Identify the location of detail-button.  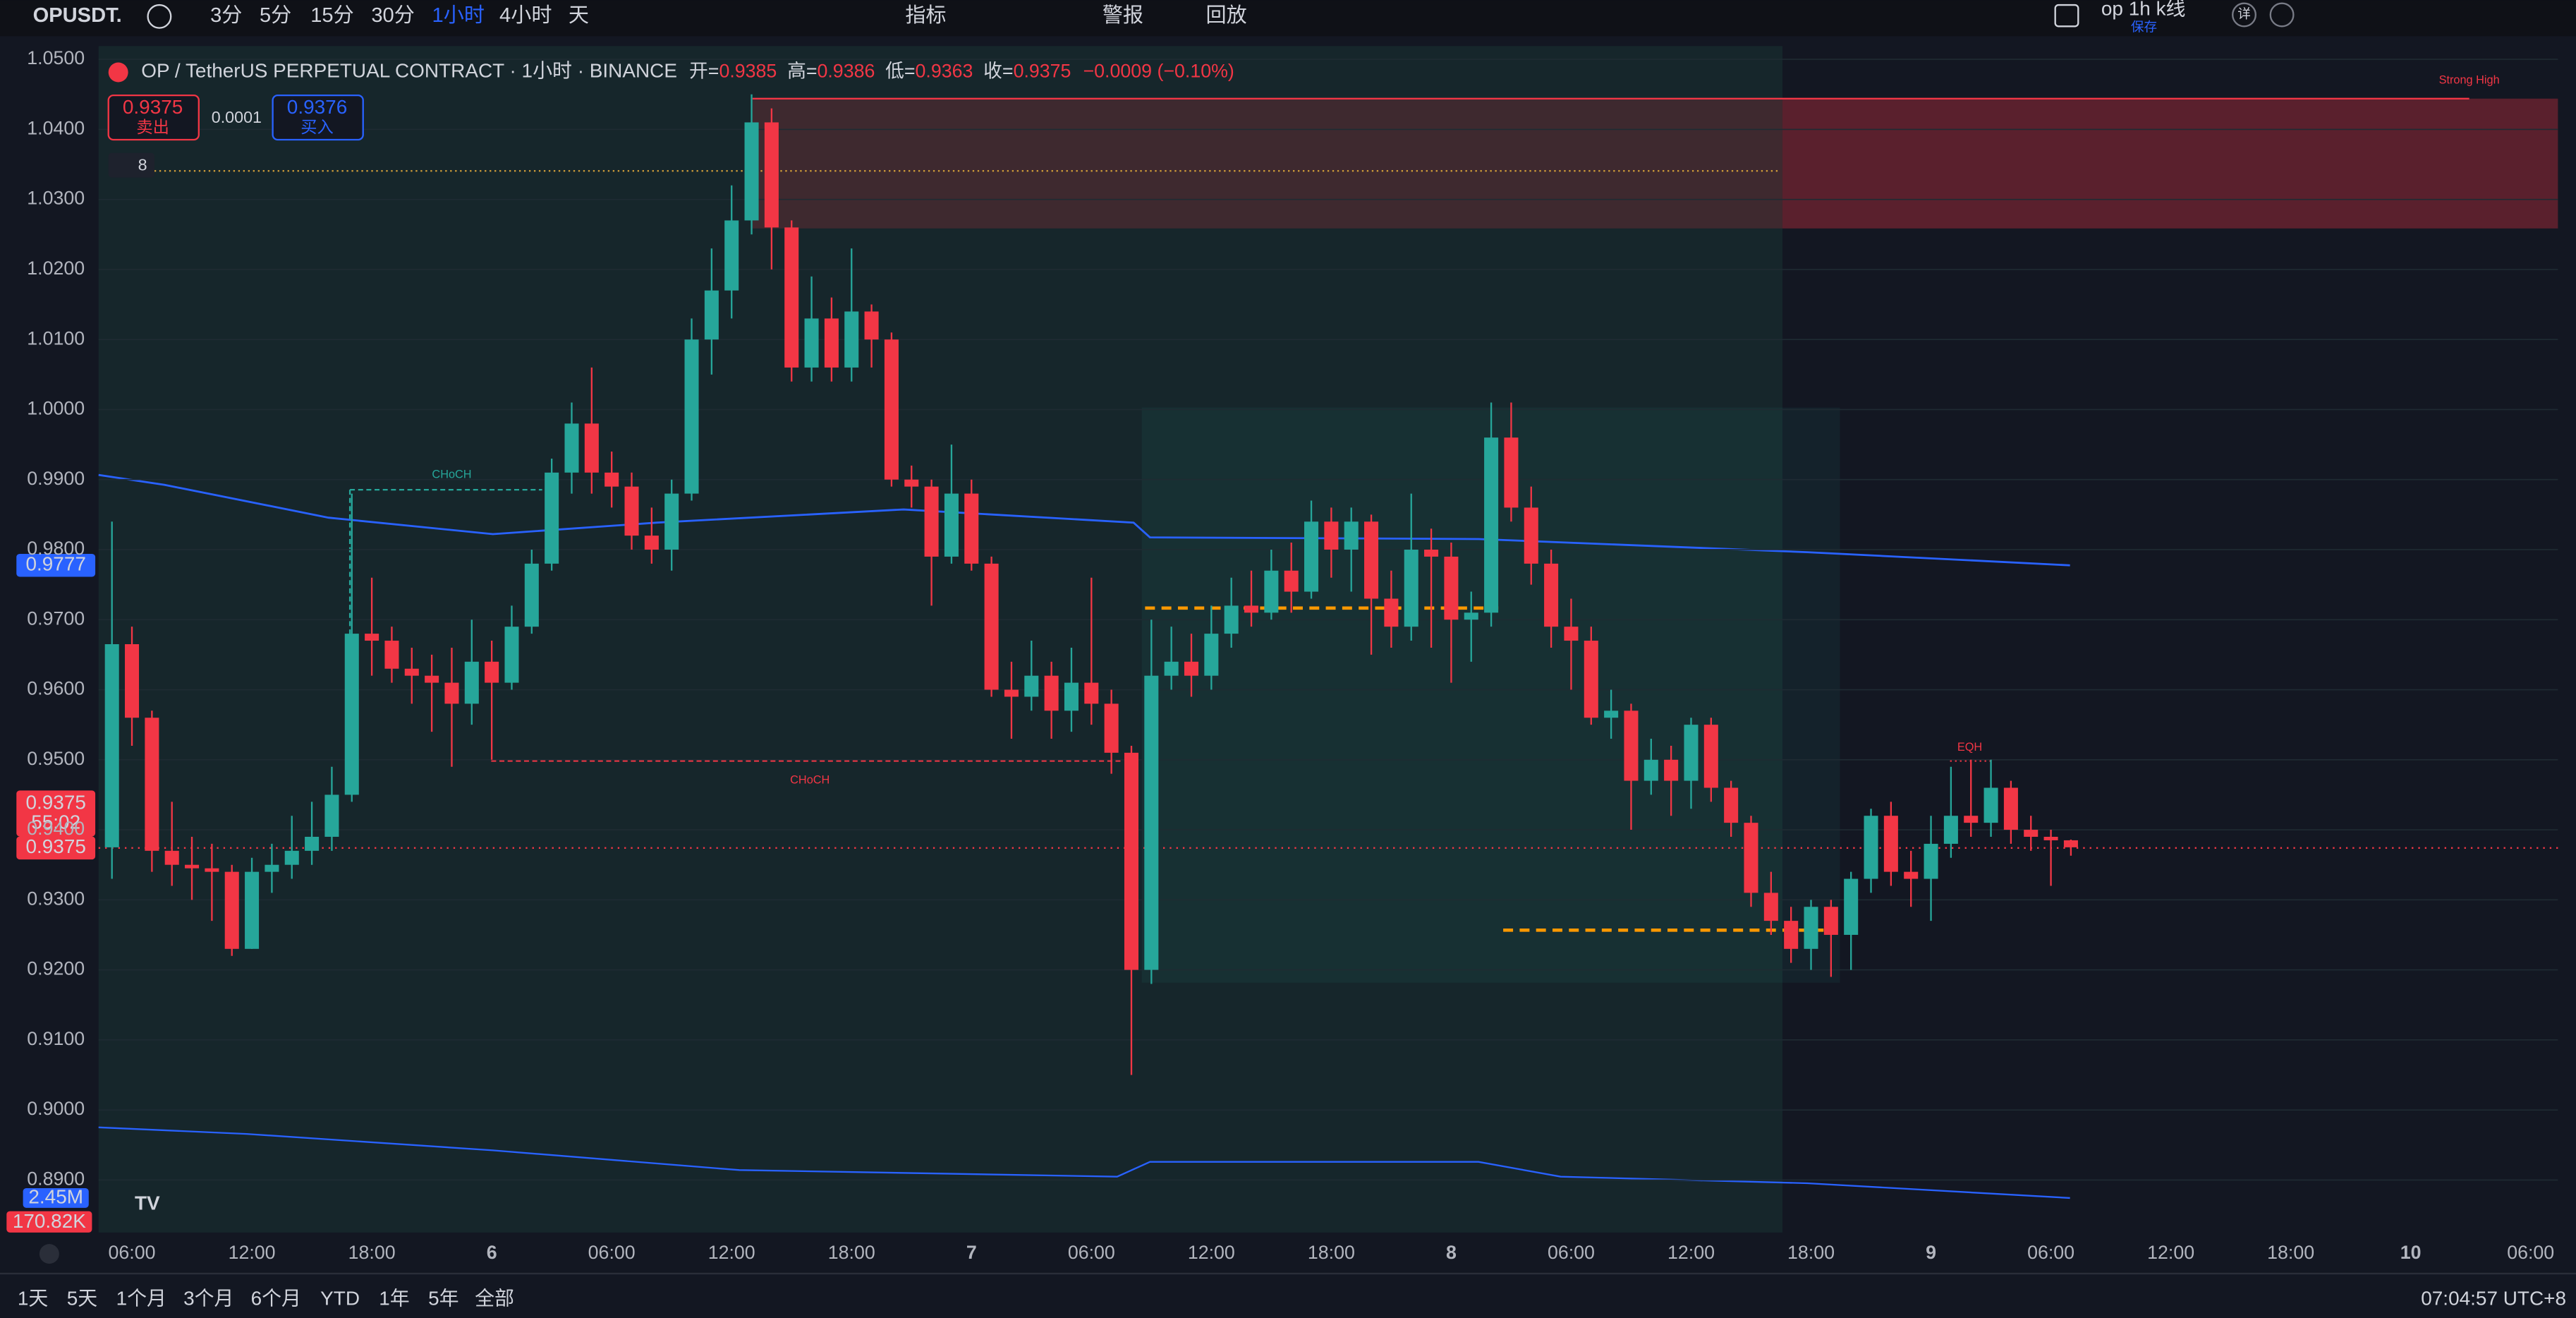
(2244, 15).